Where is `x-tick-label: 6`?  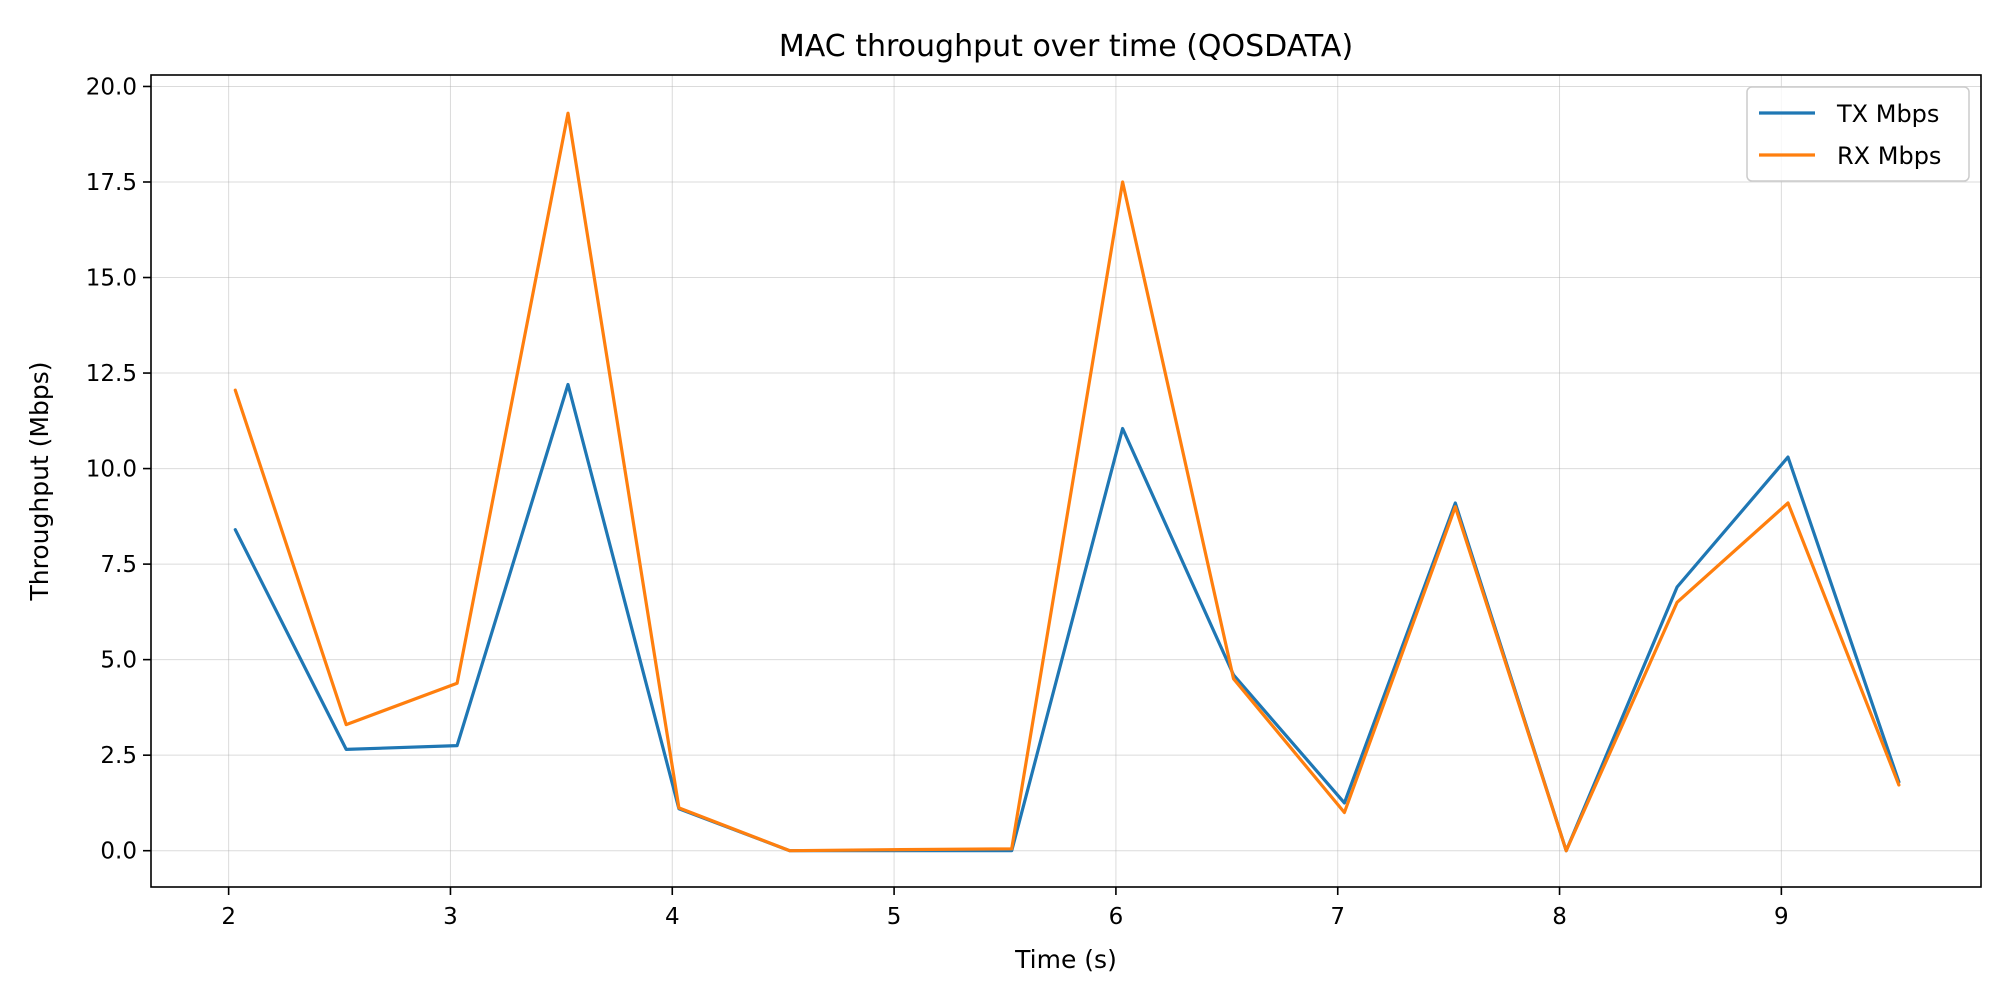 x-tick-label: 6 is located at coordinates (1116, 917).